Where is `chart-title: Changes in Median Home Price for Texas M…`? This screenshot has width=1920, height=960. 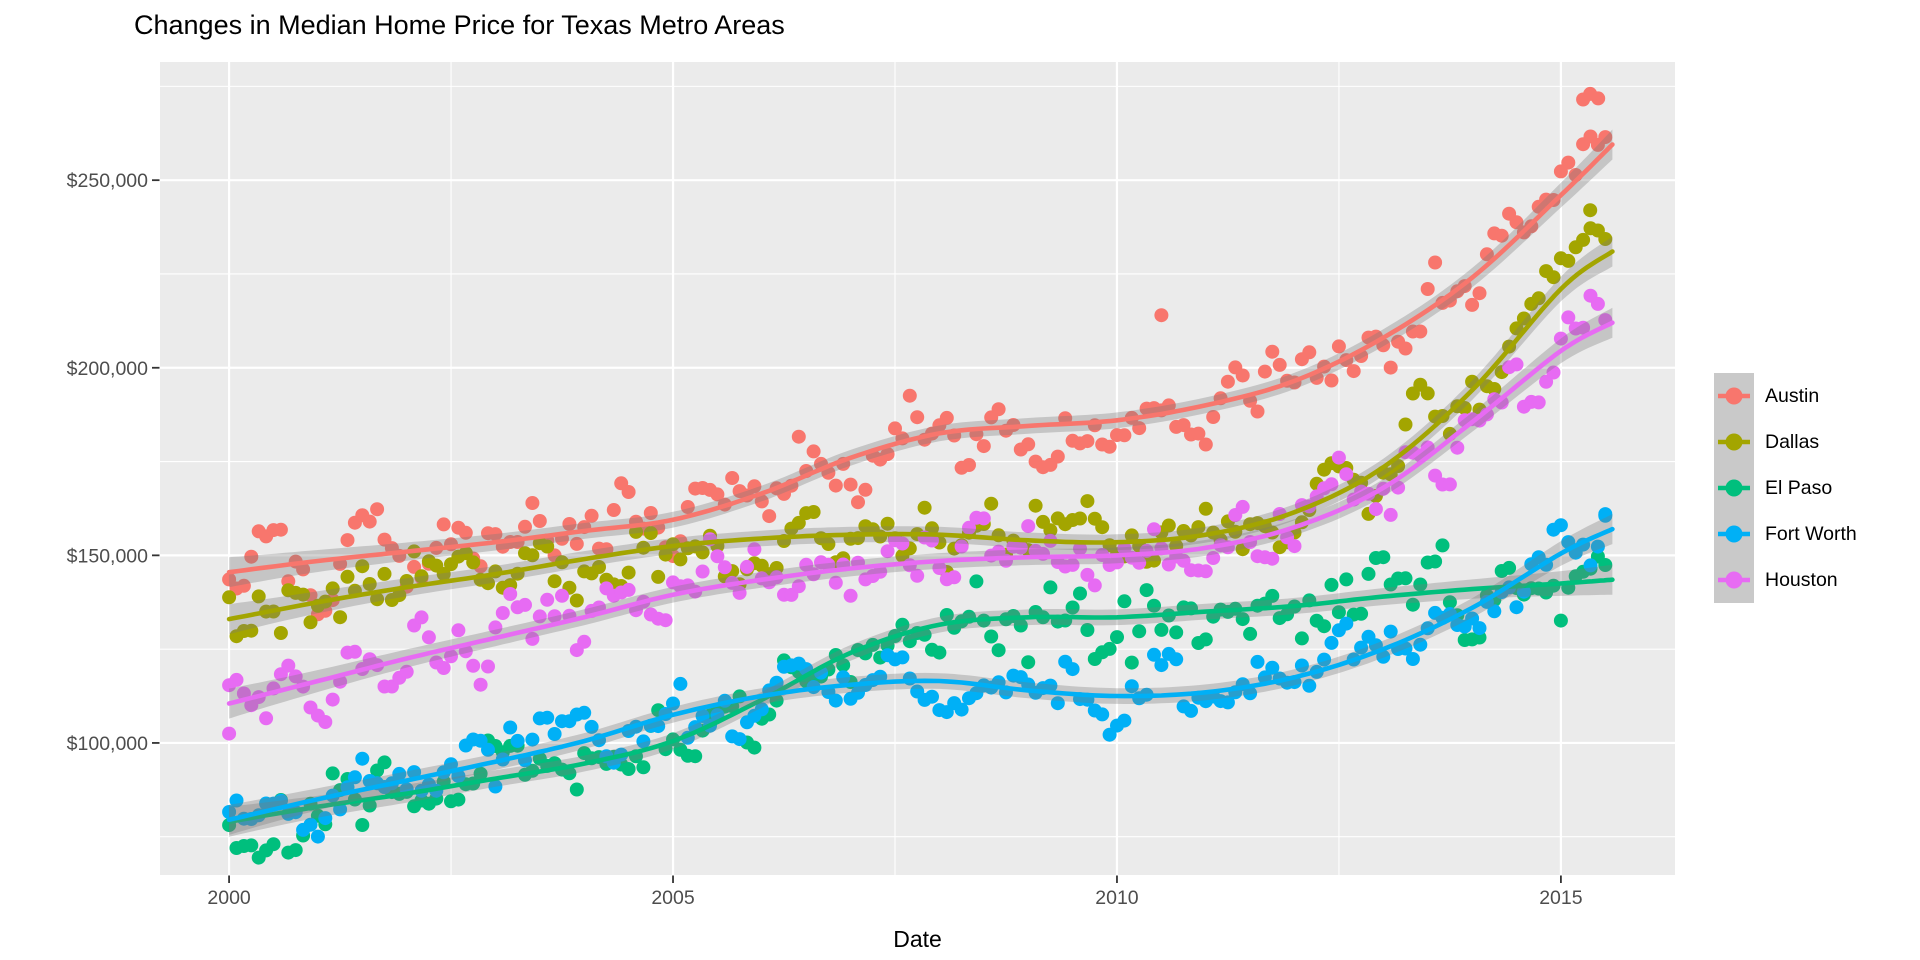
chart-title: Changes in Median Home Price for Texas M… is located at coordinates (459, 25).